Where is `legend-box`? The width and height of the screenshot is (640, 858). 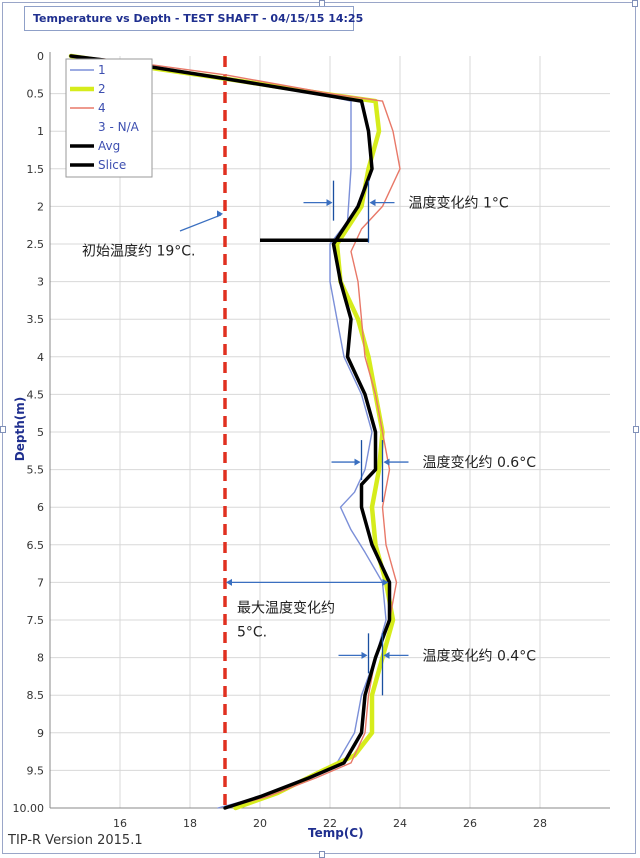 legend-box is located at coordinates (109, 118).